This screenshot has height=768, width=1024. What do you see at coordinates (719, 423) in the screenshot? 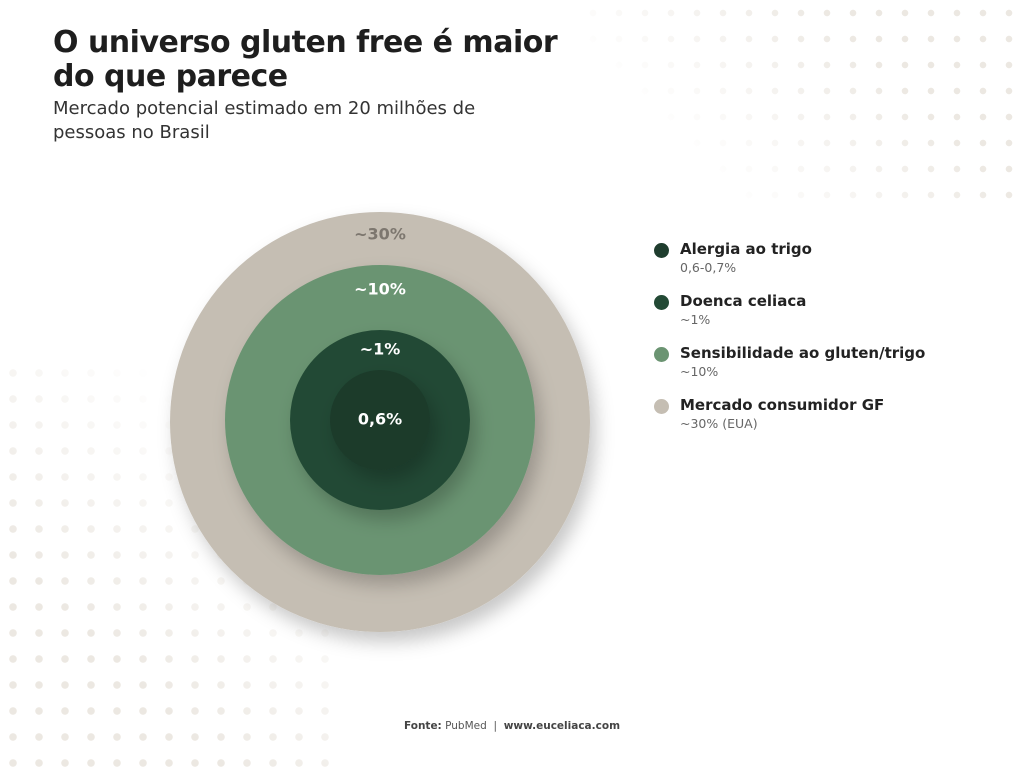
I see `legend-detail: ~30% (EUA)` at bounding box center [719, 423].